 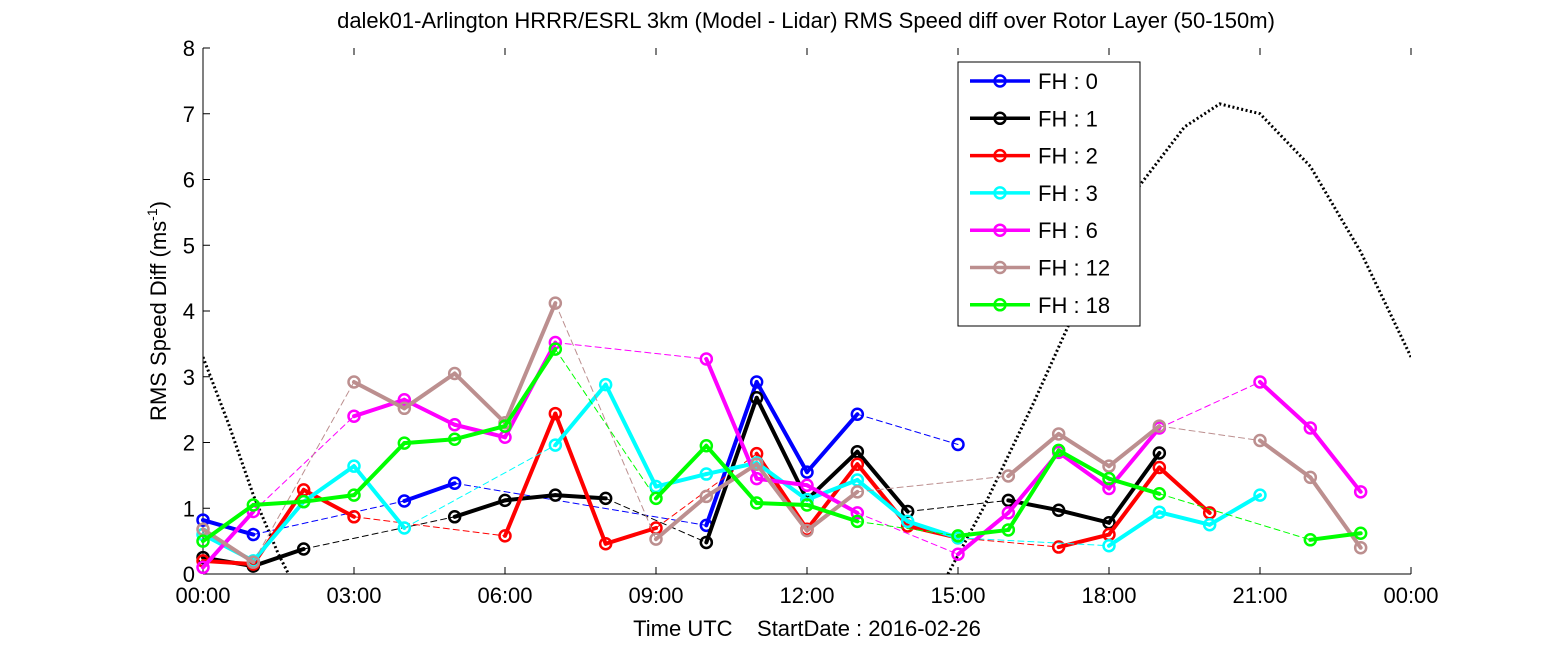 What do you see at coordinates (189, 508) in the screenshot?
I see `y-tick-label: 1` at bounding box center [189, 508].